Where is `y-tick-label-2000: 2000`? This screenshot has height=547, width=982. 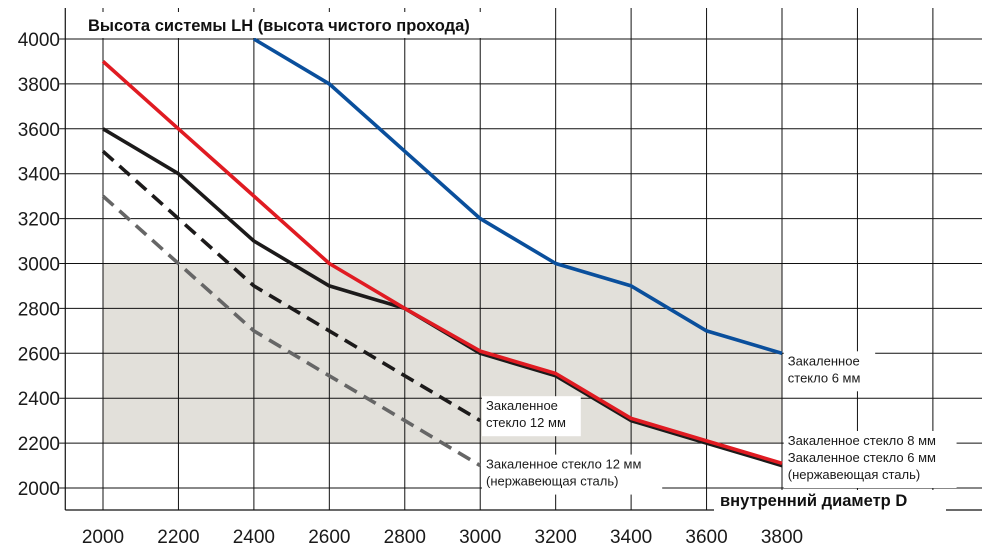
y-tick-label-2000: 2000 is located at coordinates (39, 489).